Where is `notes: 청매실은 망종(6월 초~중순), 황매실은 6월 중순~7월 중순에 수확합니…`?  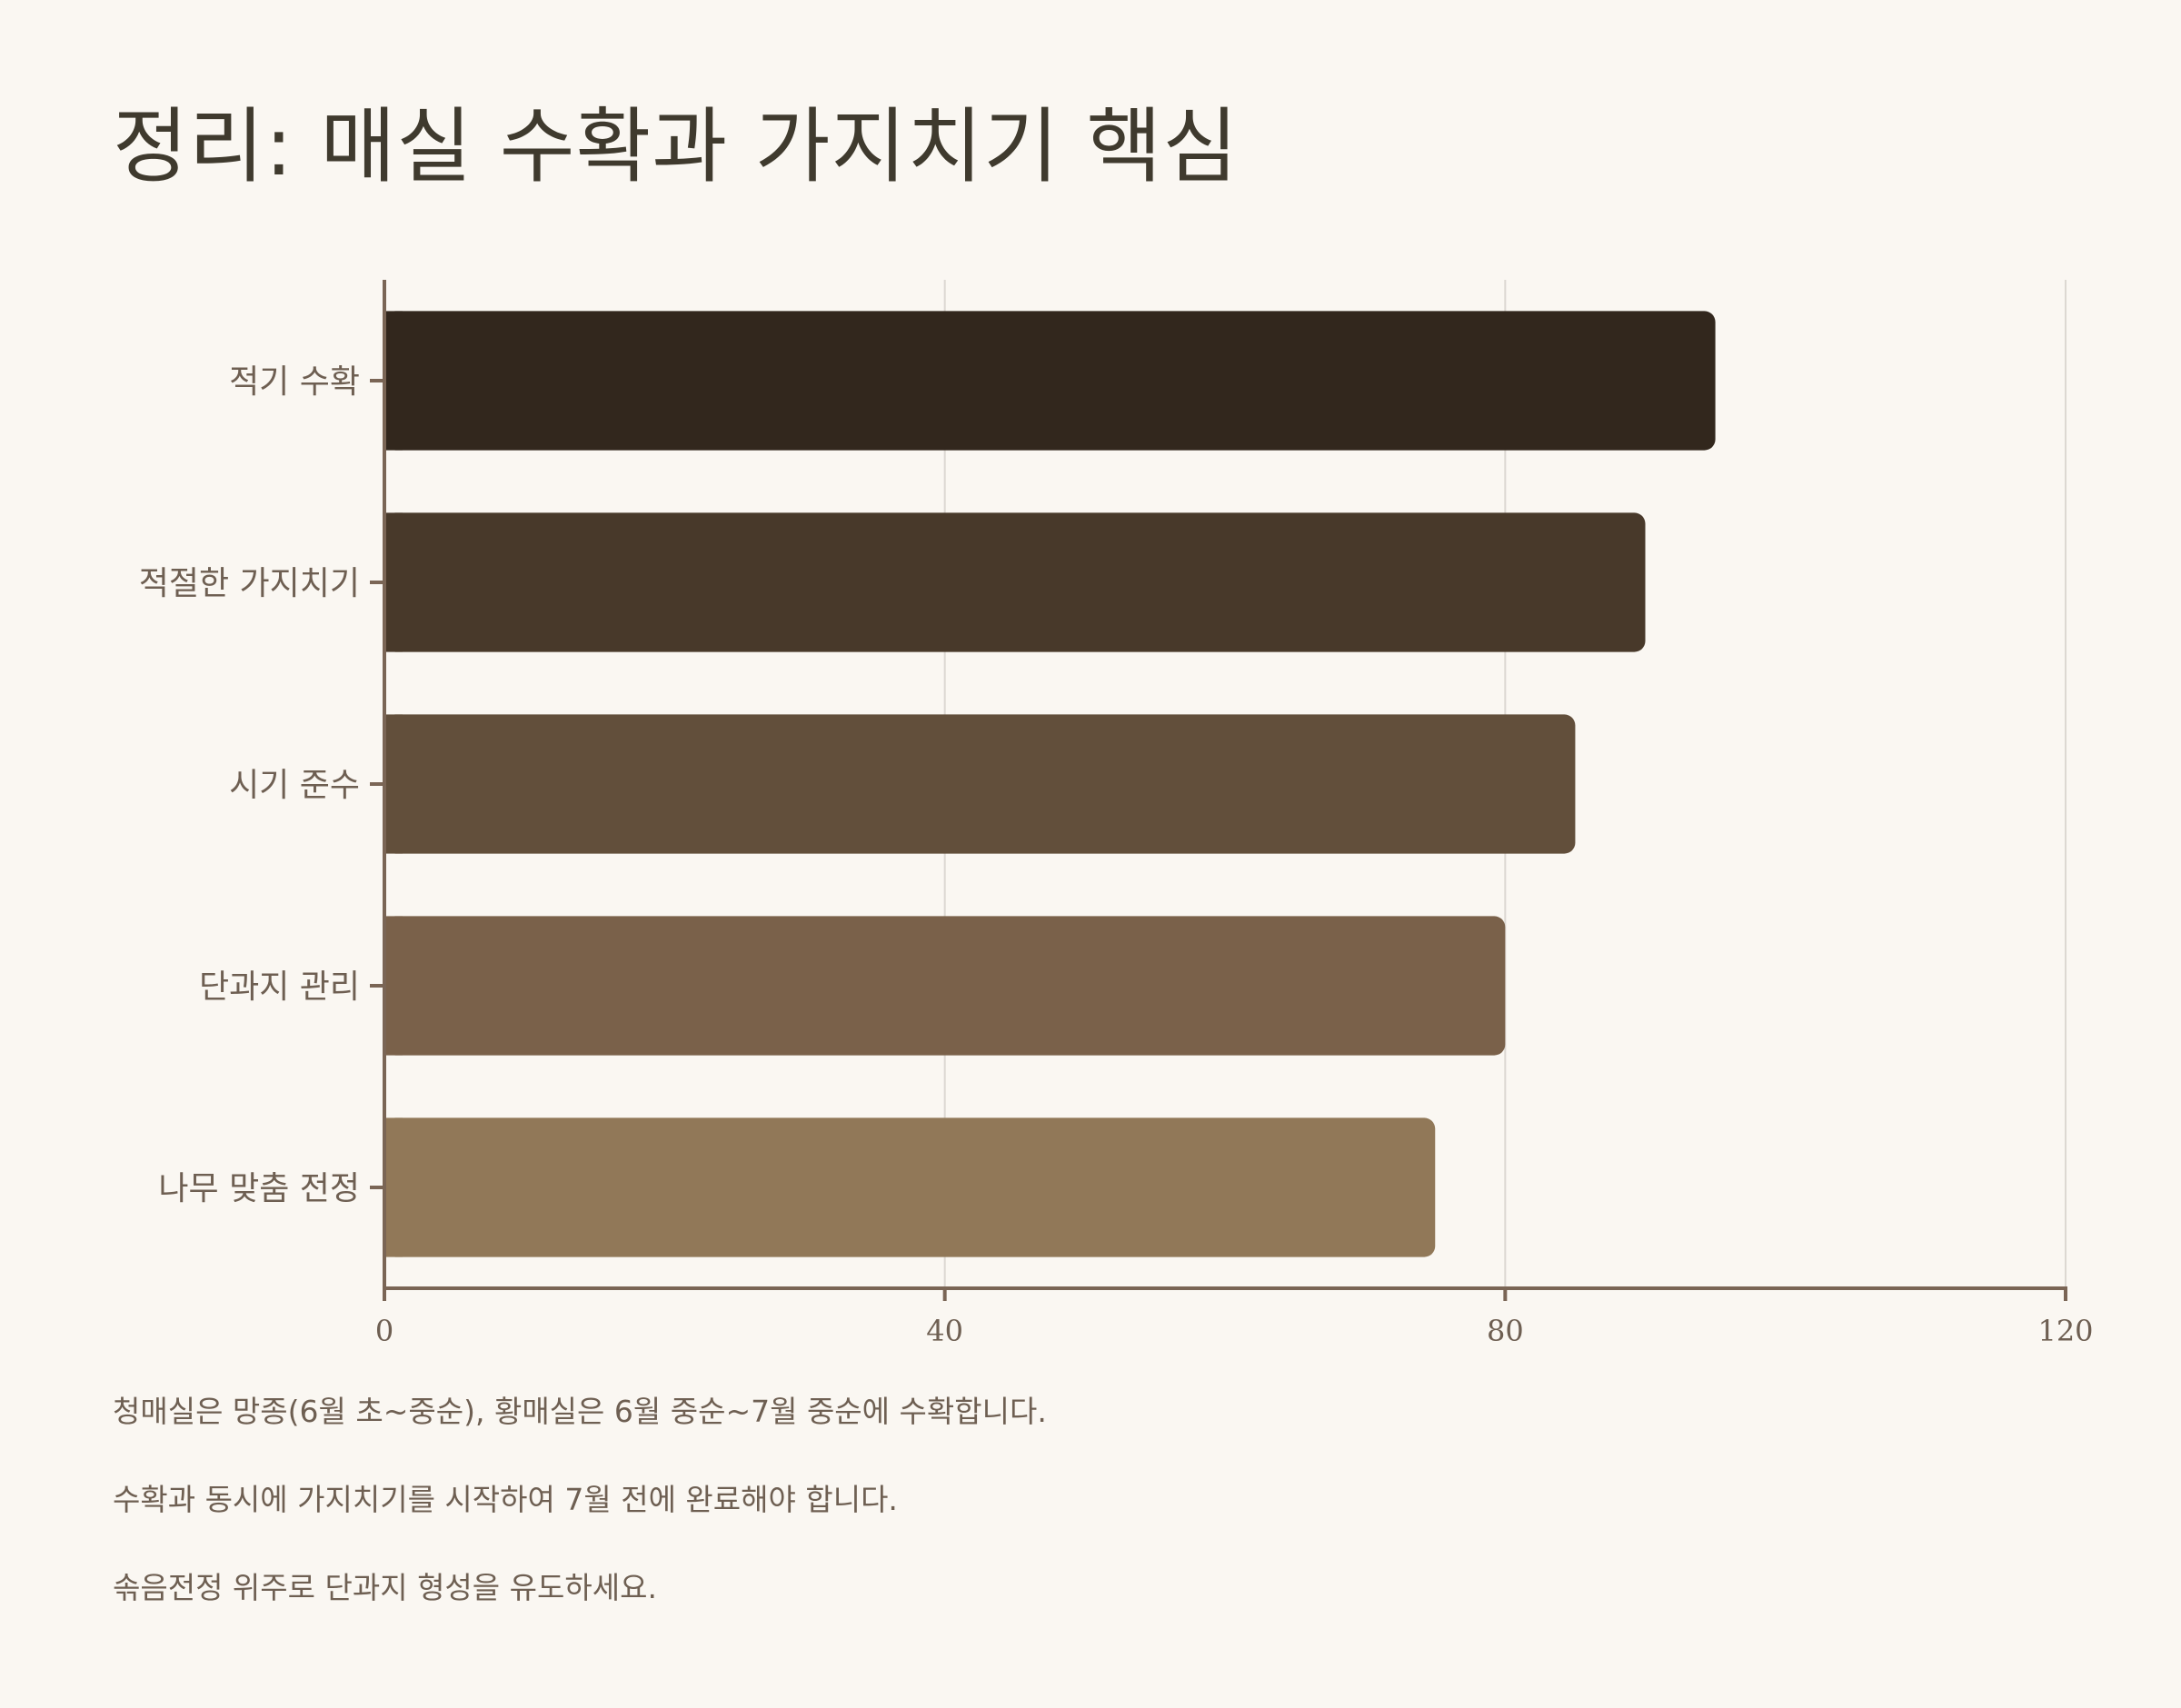
notes: 청매실은 망종(6월 초~중순), 황매실은 6월 중순~7월 중순에 수확합니… is located at coordinates (580, 1520).